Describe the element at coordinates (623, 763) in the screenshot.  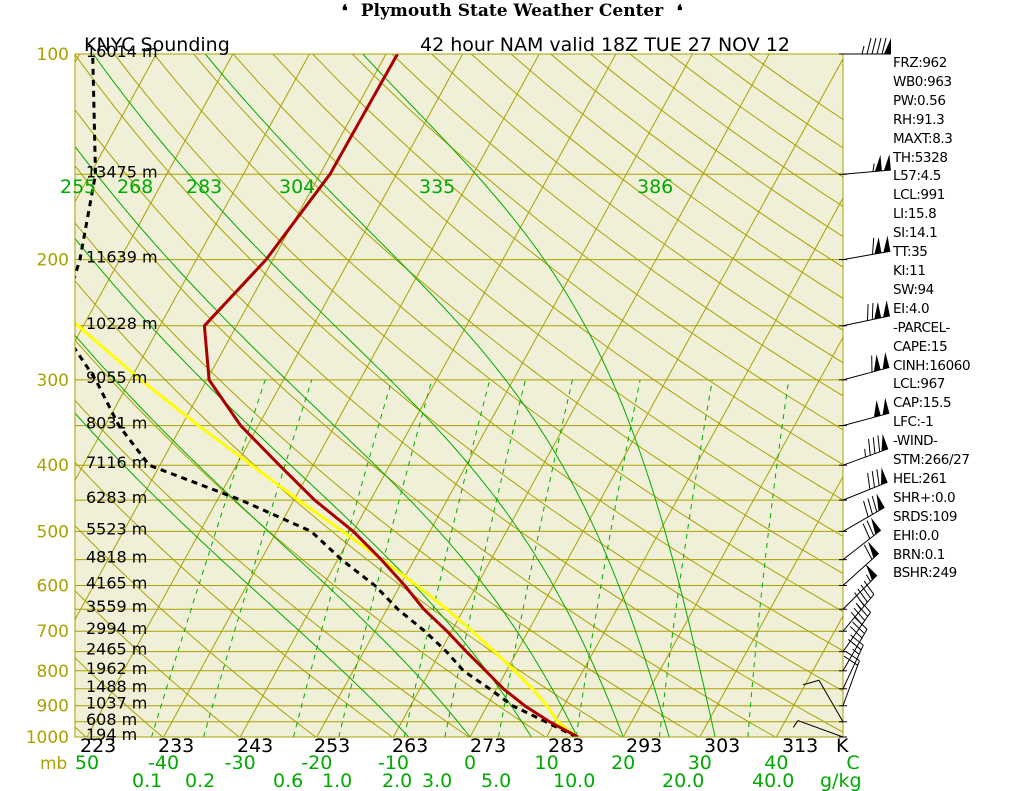
I see `temperature-tick-label: 20` at that location.